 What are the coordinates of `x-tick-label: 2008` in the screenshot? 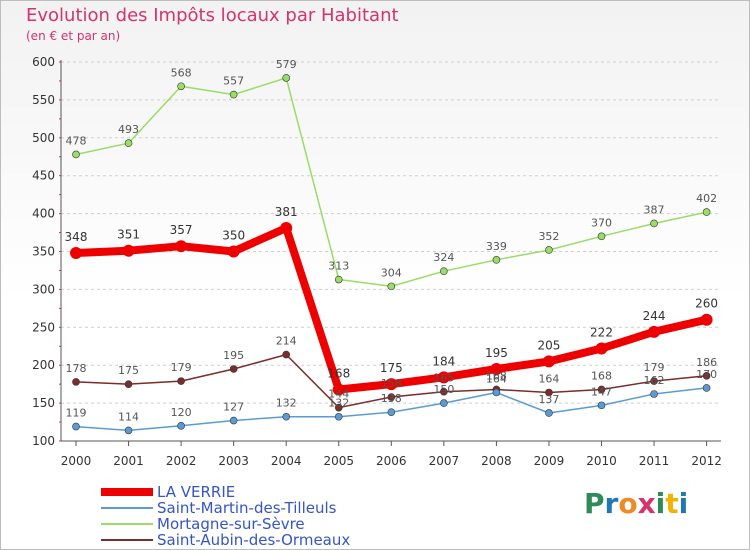 It's located at (496, 461).